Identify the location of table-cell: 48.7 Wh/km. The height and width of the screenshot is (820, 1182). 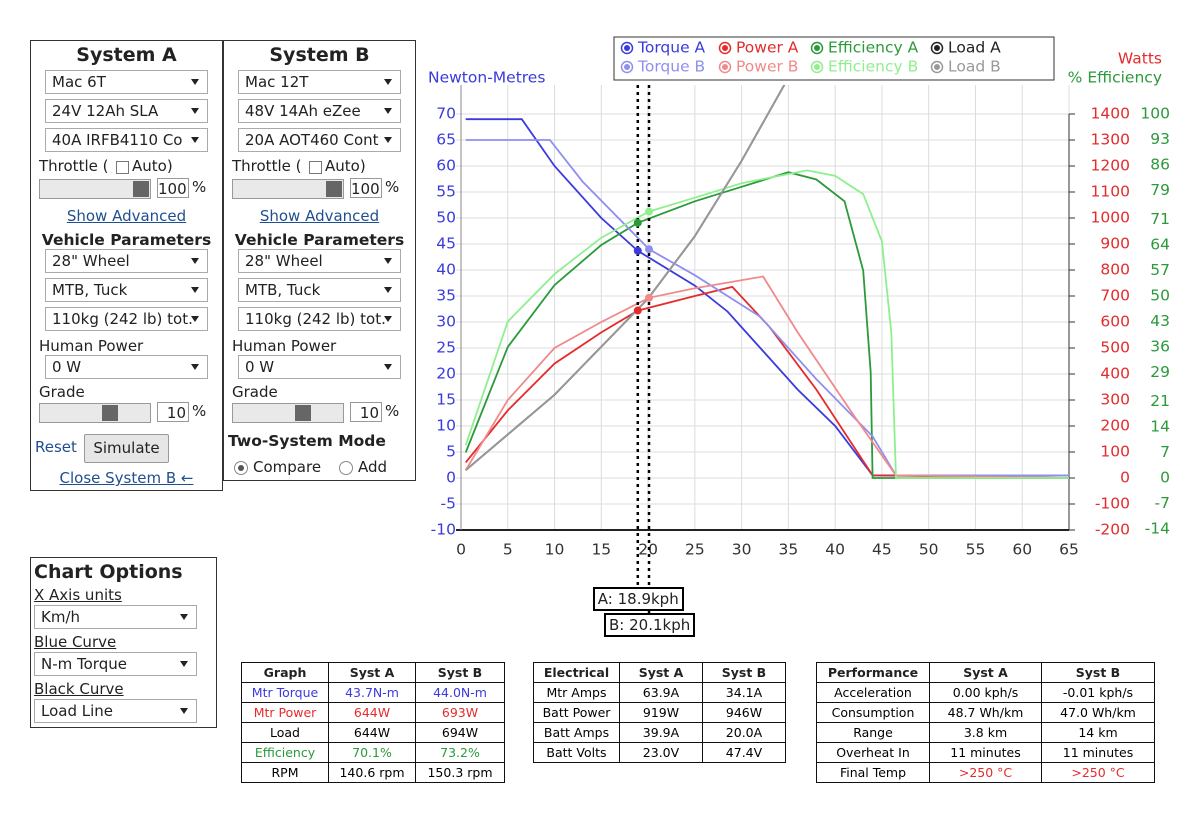
(985, 712).